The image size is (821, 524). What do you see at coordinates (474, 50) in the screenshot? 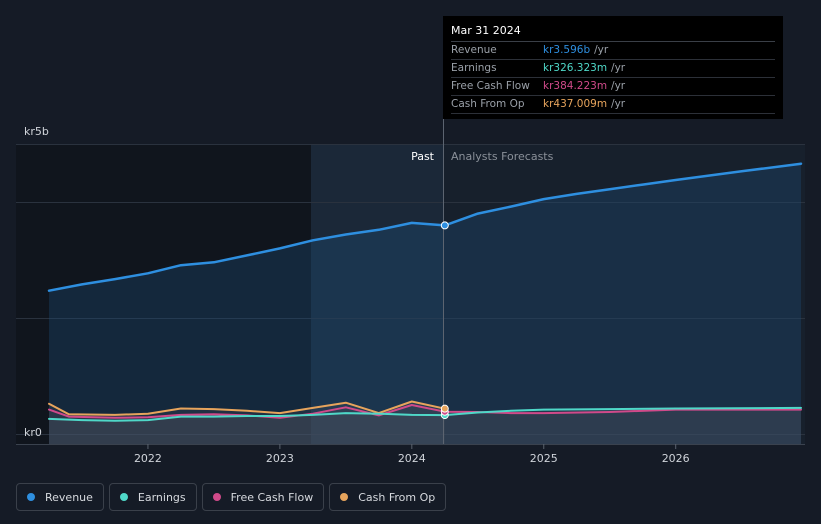
I see `tooltip-label: Revenue` at bounding box center [474, 50].